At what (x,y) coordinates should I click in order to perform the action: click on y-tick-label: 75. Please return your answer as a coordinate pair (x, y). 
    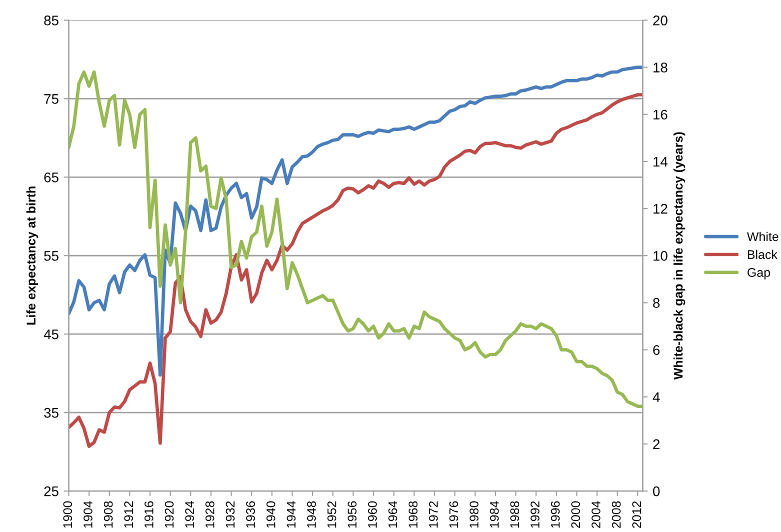
    Looking at the image, I should click on (51, 99).